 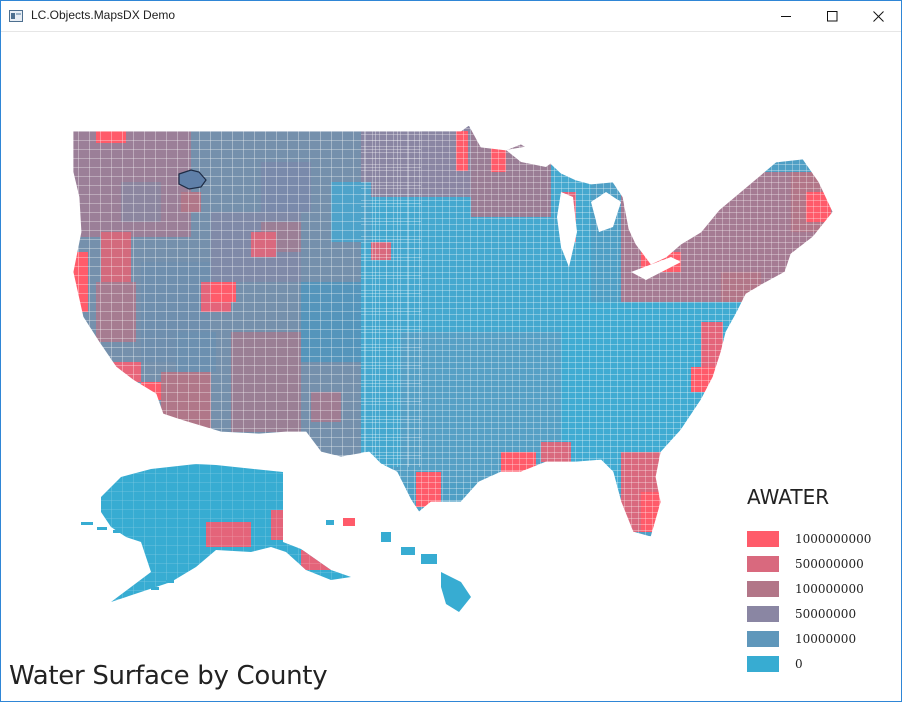 What do you see at coordinates (829, 589) in the screenshot?
I see `legend-label: 100000000` at bounding box center [829, 589].